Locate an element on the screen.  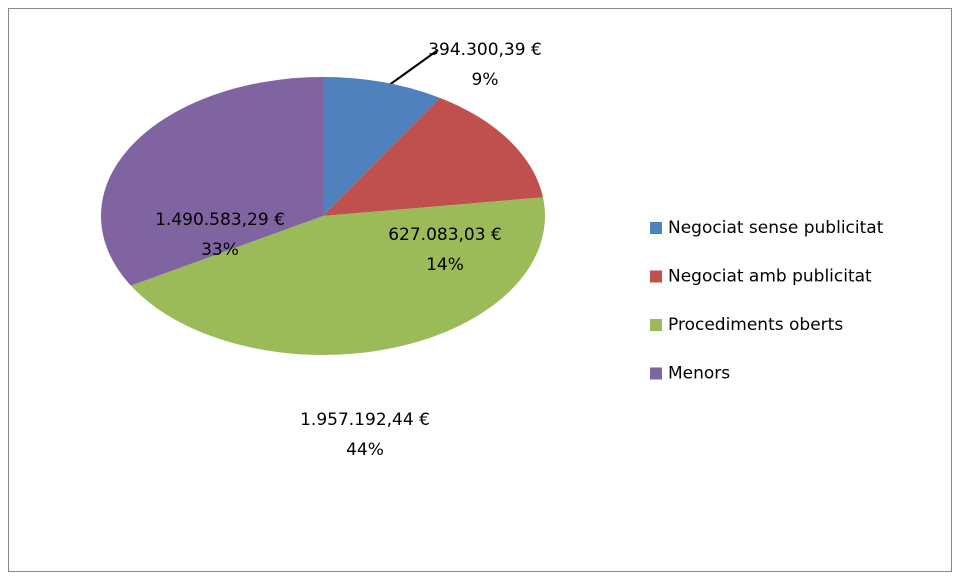
percent-label: 44% is located at coordinates (365, 450).